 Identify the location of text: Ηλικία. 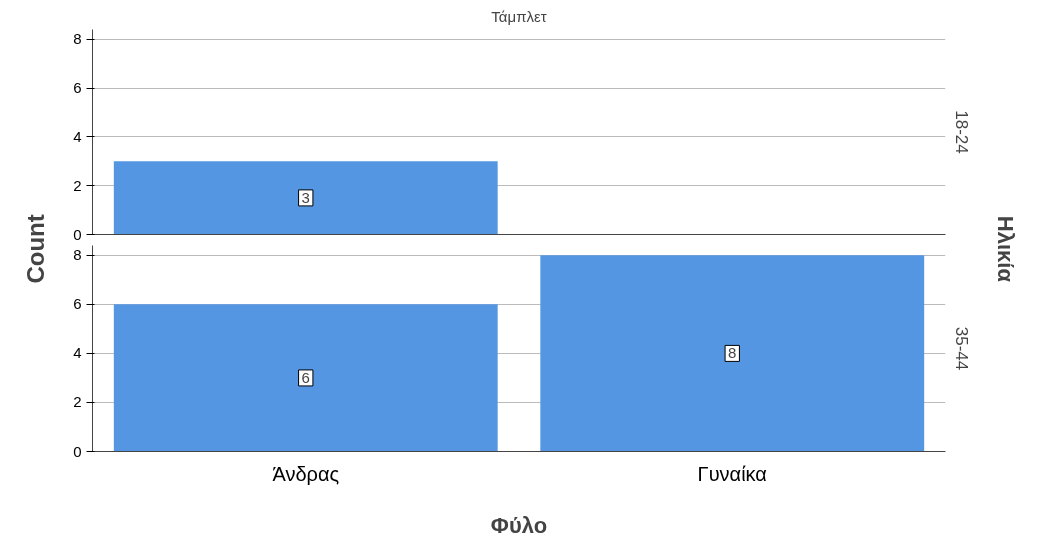
(1005, 249).